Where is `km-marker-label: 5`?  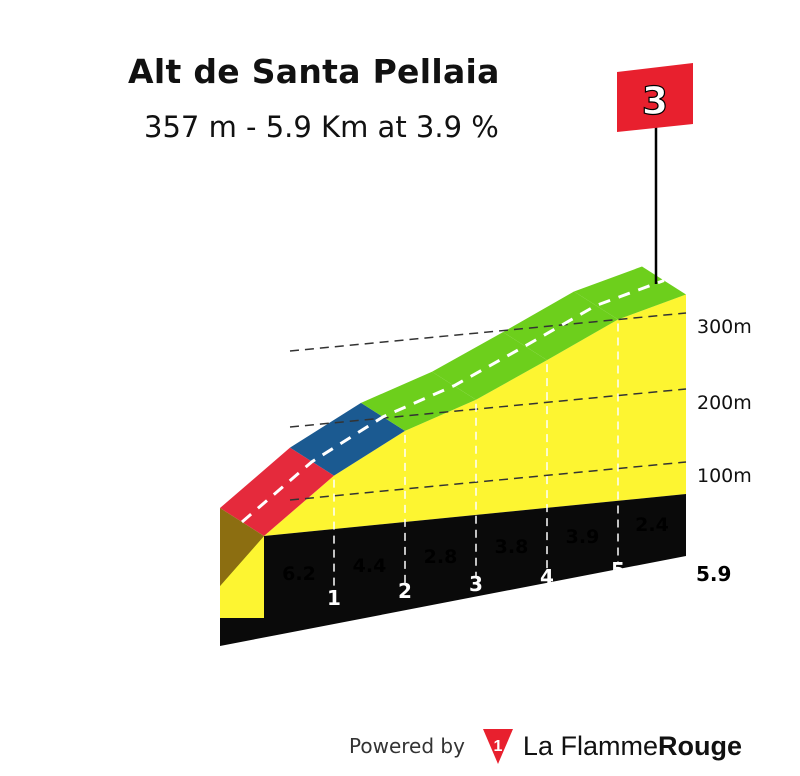 km-marker-label: 5 is located at coordinates (618, 570).